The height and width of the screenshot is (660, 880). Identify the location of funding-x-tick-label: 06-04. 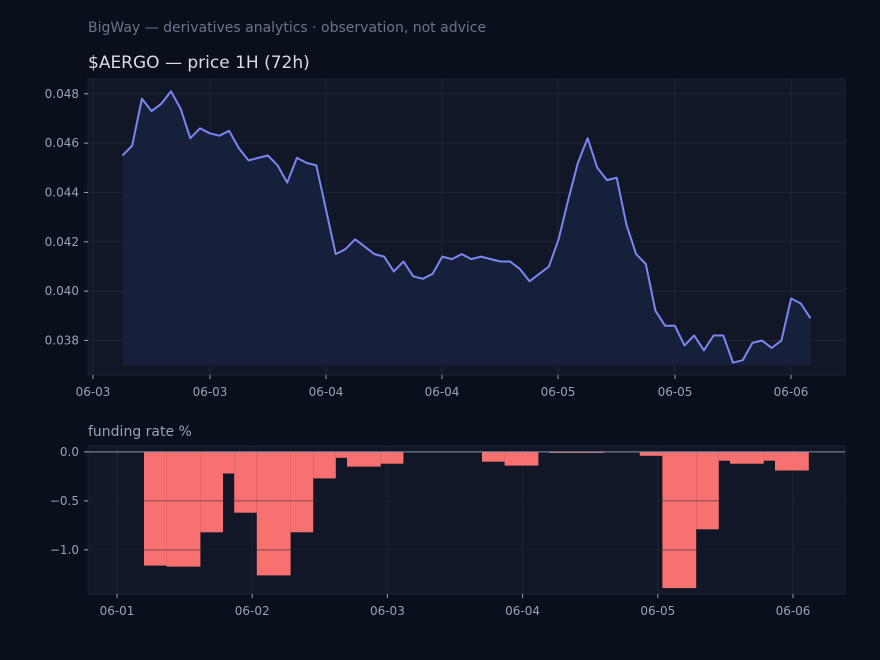
(522, 611).